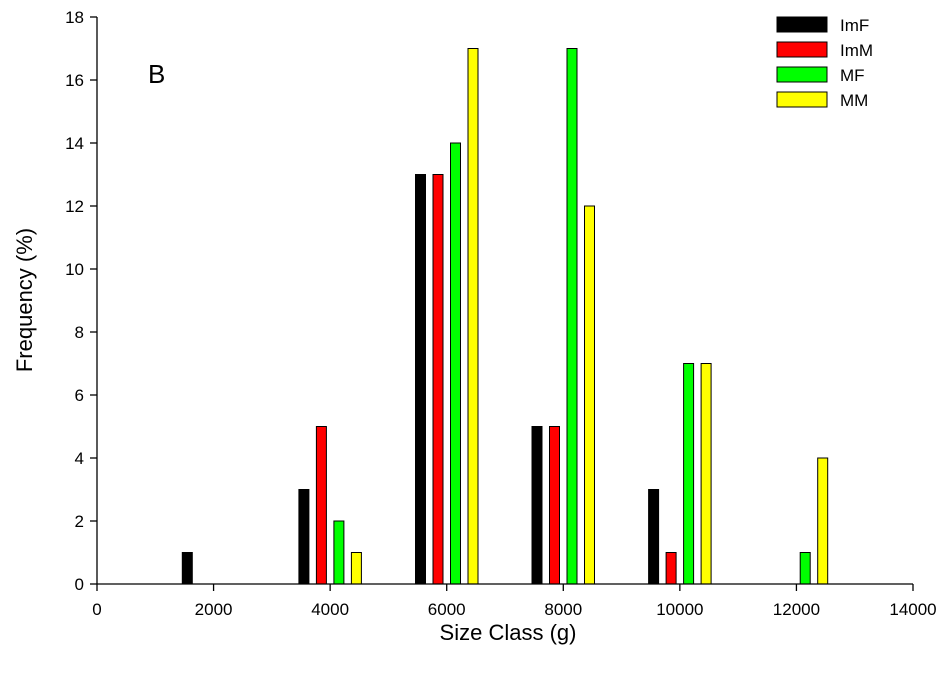 The height and width of the screenshot is (675, 947). What do you see at coordinates (802, 99) in the screenshot?
I see `legend-swatch-mm` at bounding box center [802, 99].